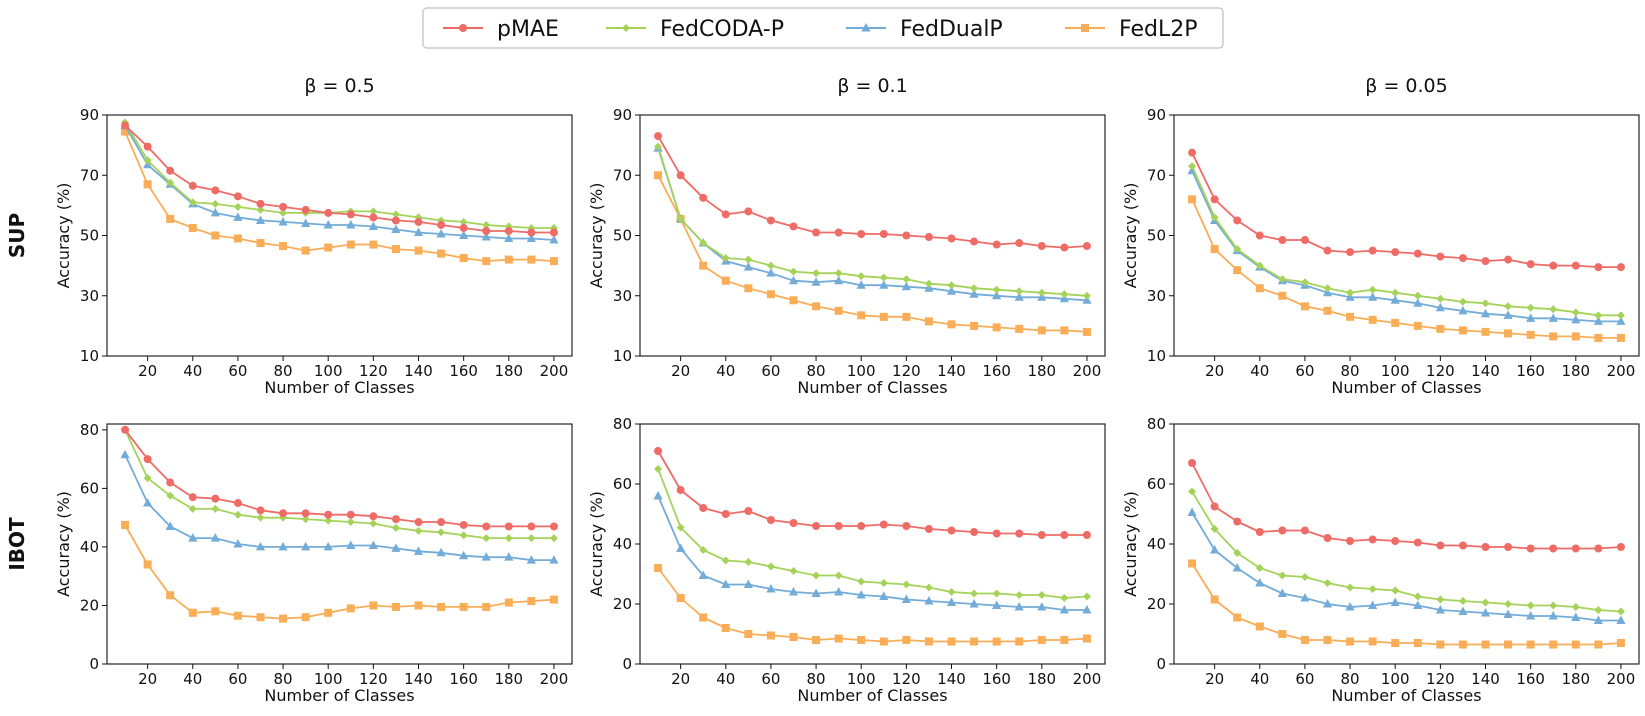 The image size is (1645, 716). I want to click on x-tick-label: 120, so click(373, 679).